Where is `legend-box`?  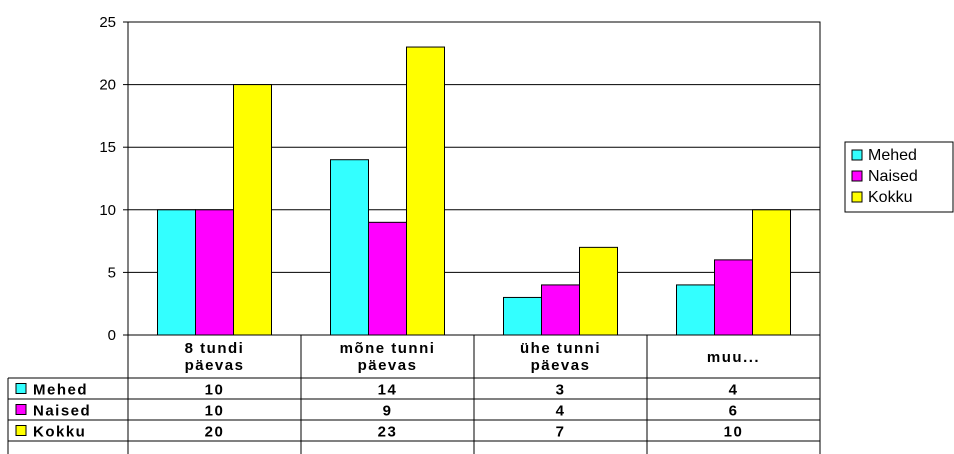
legend-box is located at coordinates (899, 177).